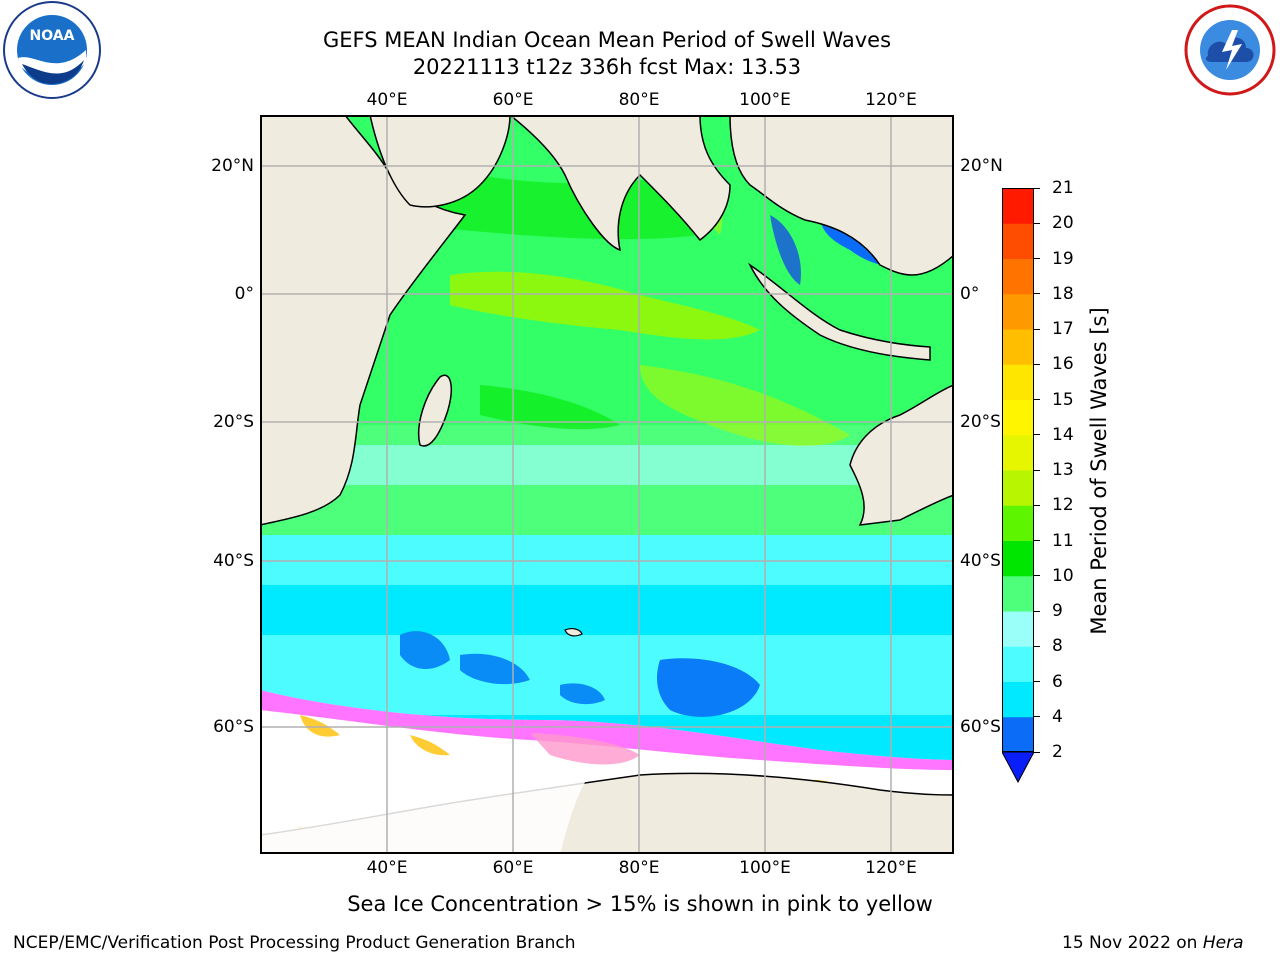  What do you see at coordinates (639, 100) in the screenshot?
I see `lon-label-top: 80°E` at bounding box center [639, 100].